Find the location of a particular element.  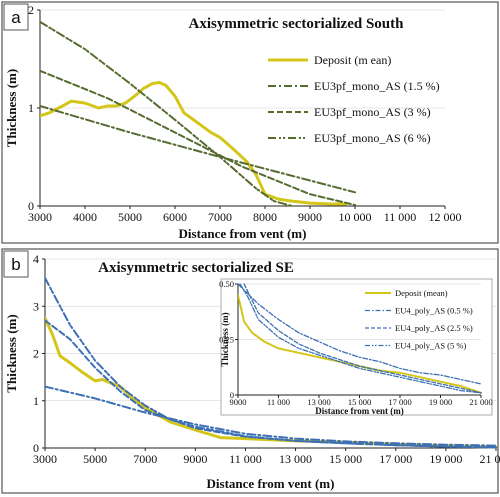

panel-a-x-tick-label: 6000 is located at coordinates (175, 217).